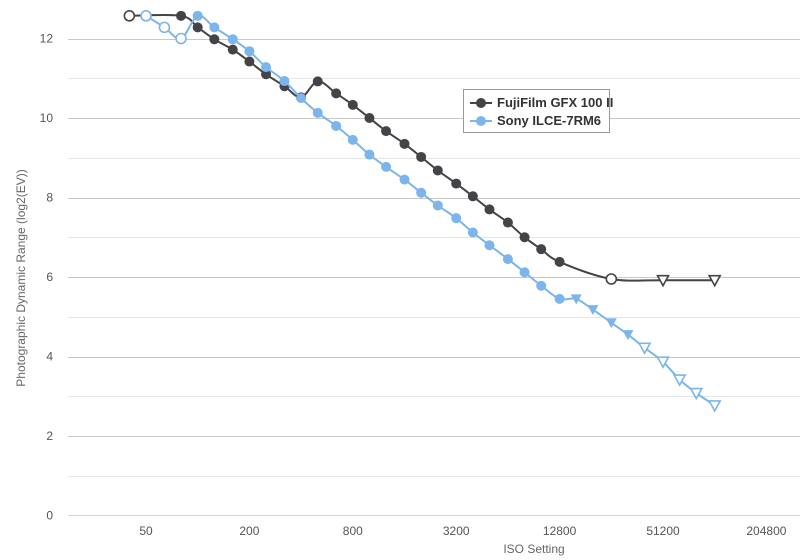 The image size is (800, 560). Describe the element at coordinates (249, 531) in the screenshot. I see `x-tick-label: 200` at that location.